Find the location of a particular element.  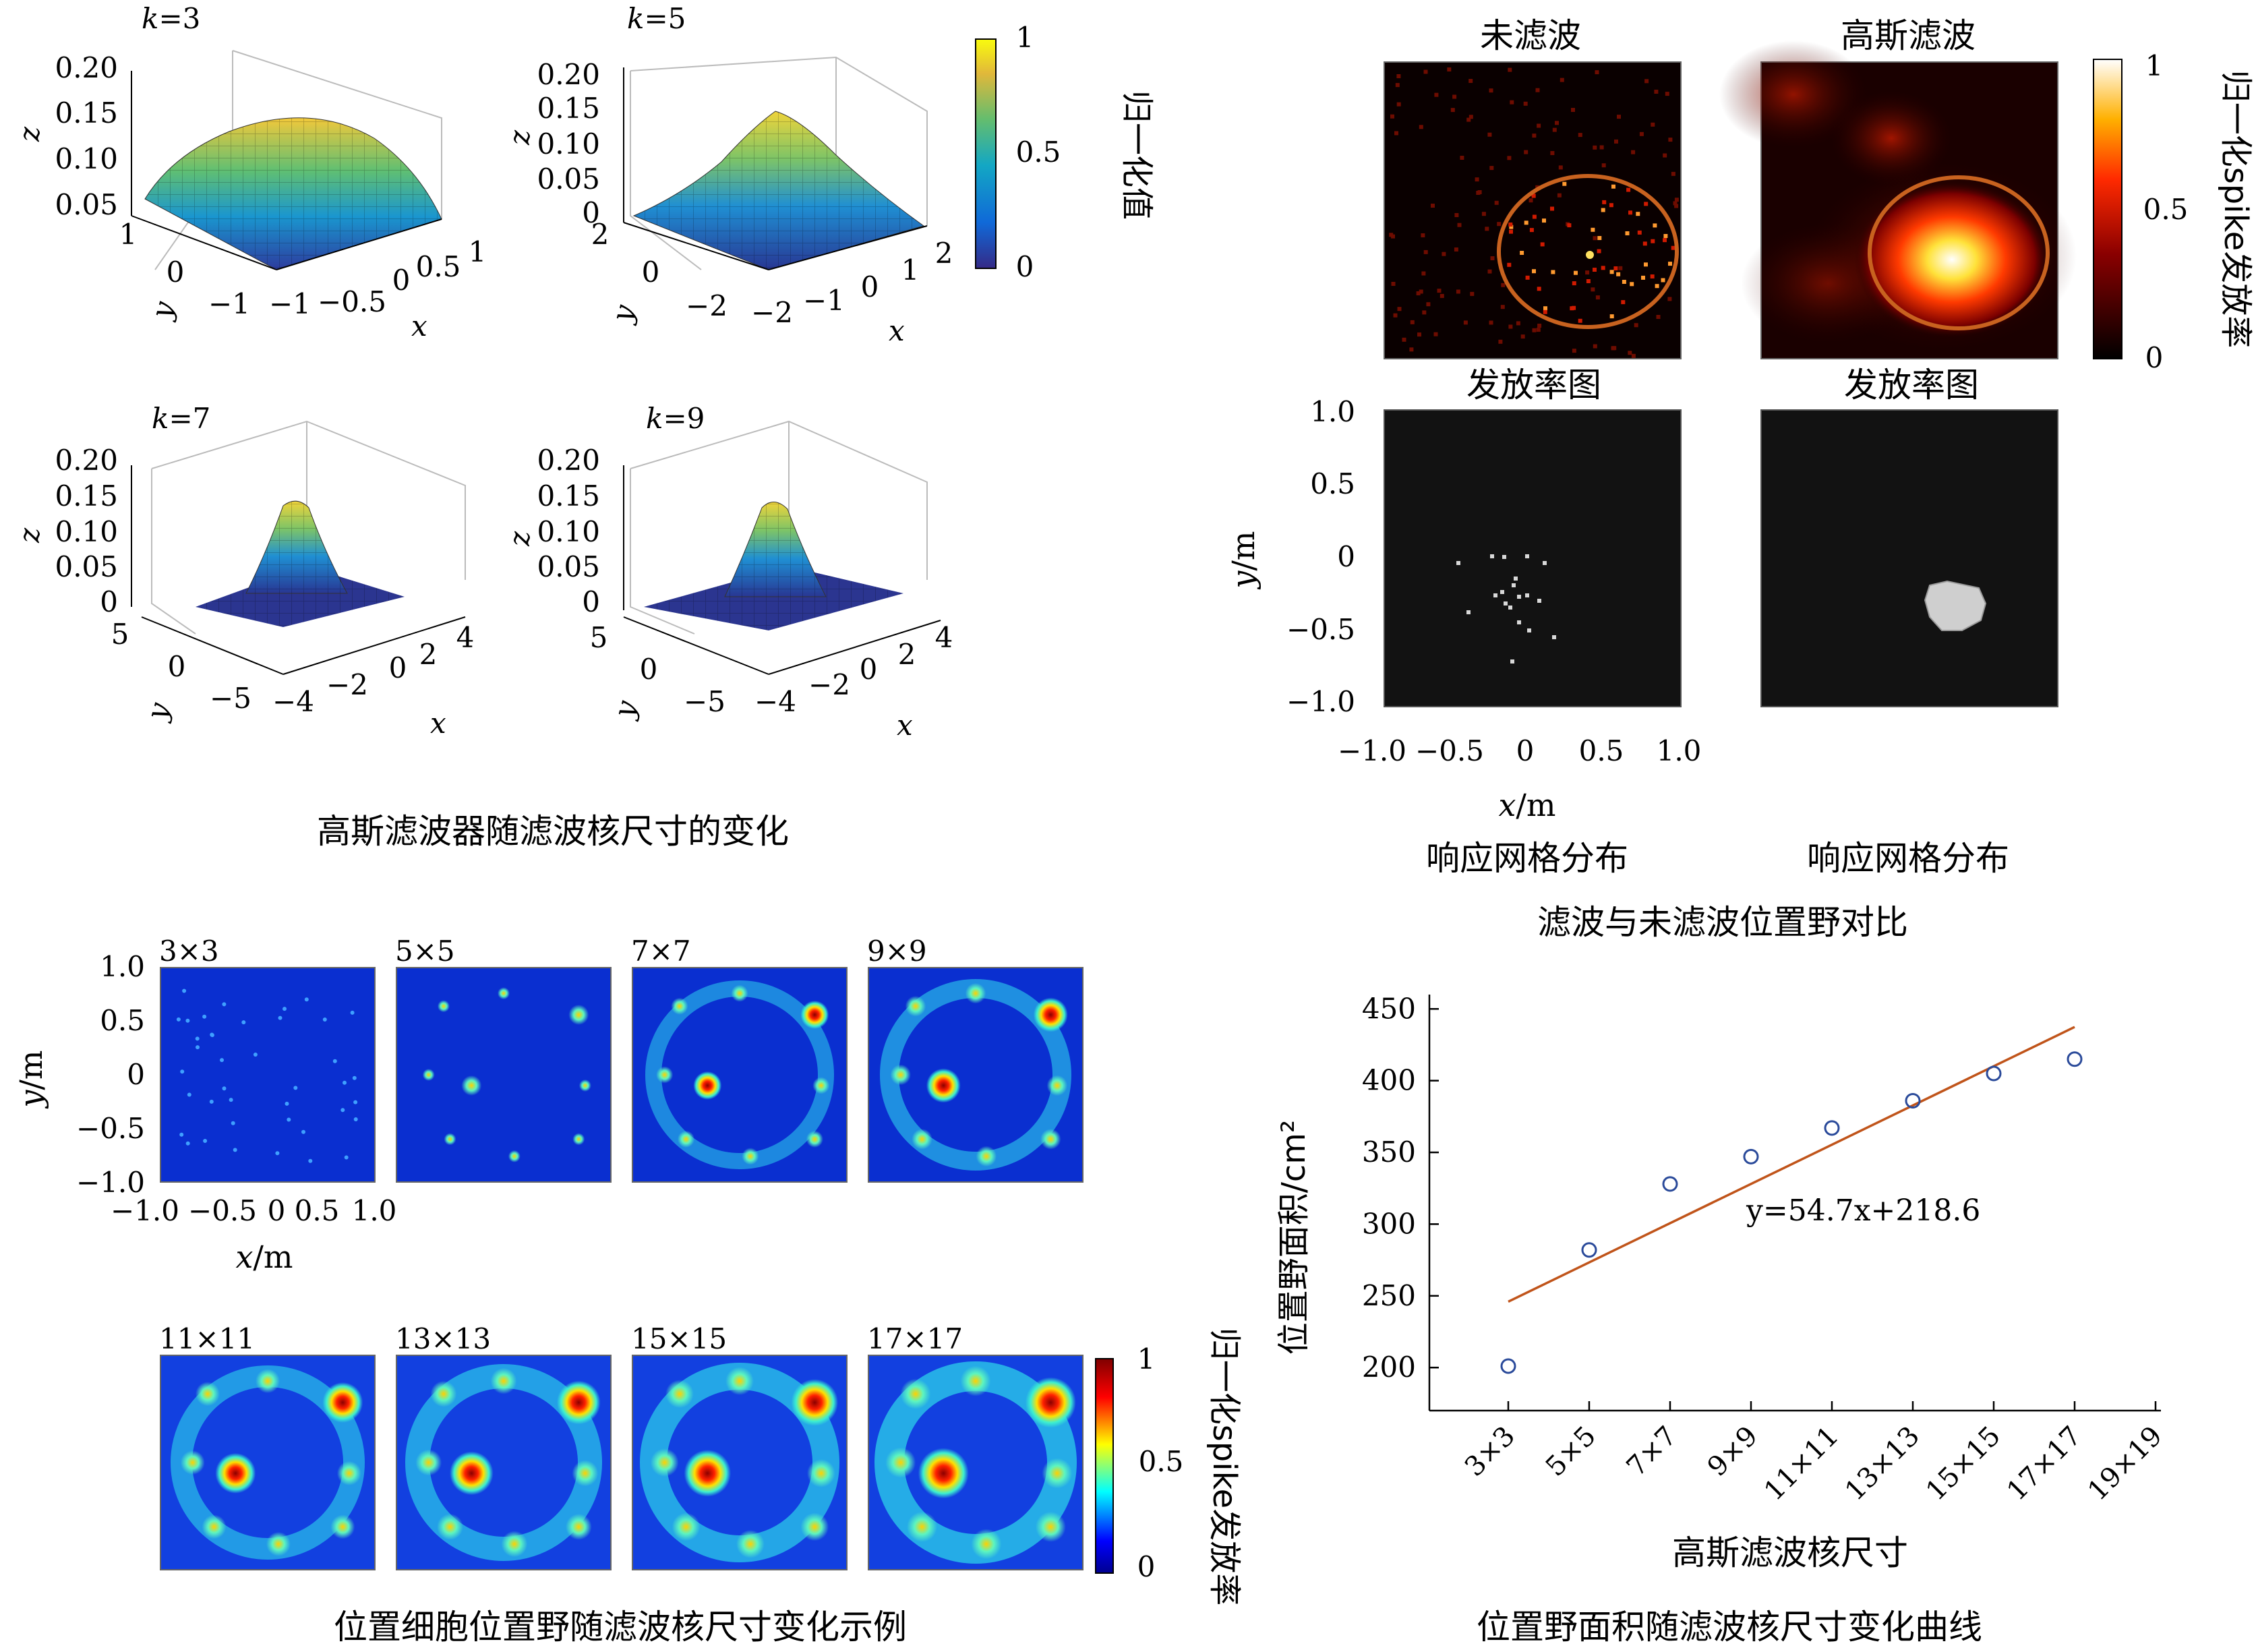

y-tick: −1.0 is located at coordinates (110, 1182).